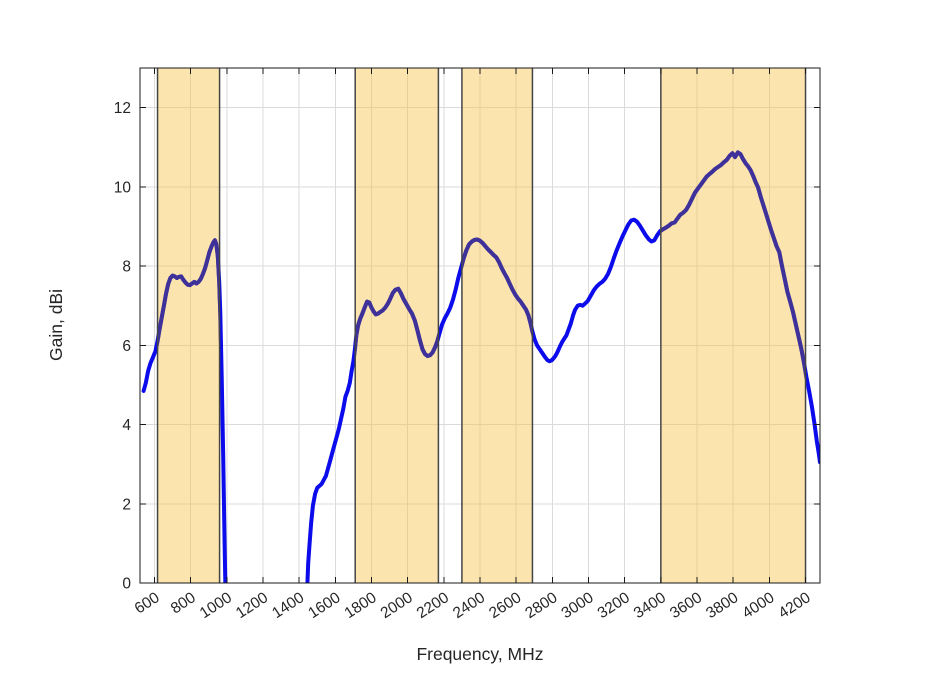 The image size is (933, 700). I want to click on x-tick-label: 2800, so click(541, 605).